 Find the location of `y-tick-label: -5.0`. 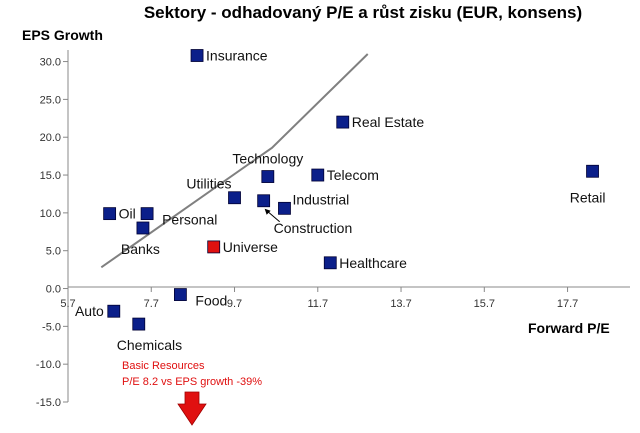

y-tick-label: -5.0 is located at coordinates (51, 327).